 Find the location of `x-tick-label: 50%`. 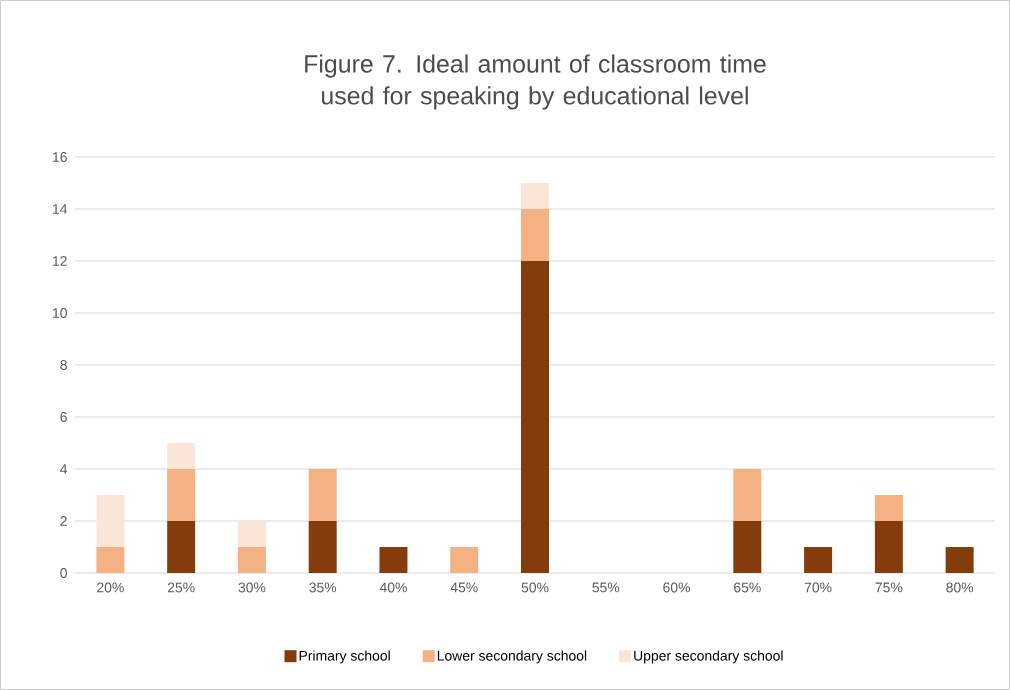

x-tick-label: 50% is located at coordinates (535, 587).